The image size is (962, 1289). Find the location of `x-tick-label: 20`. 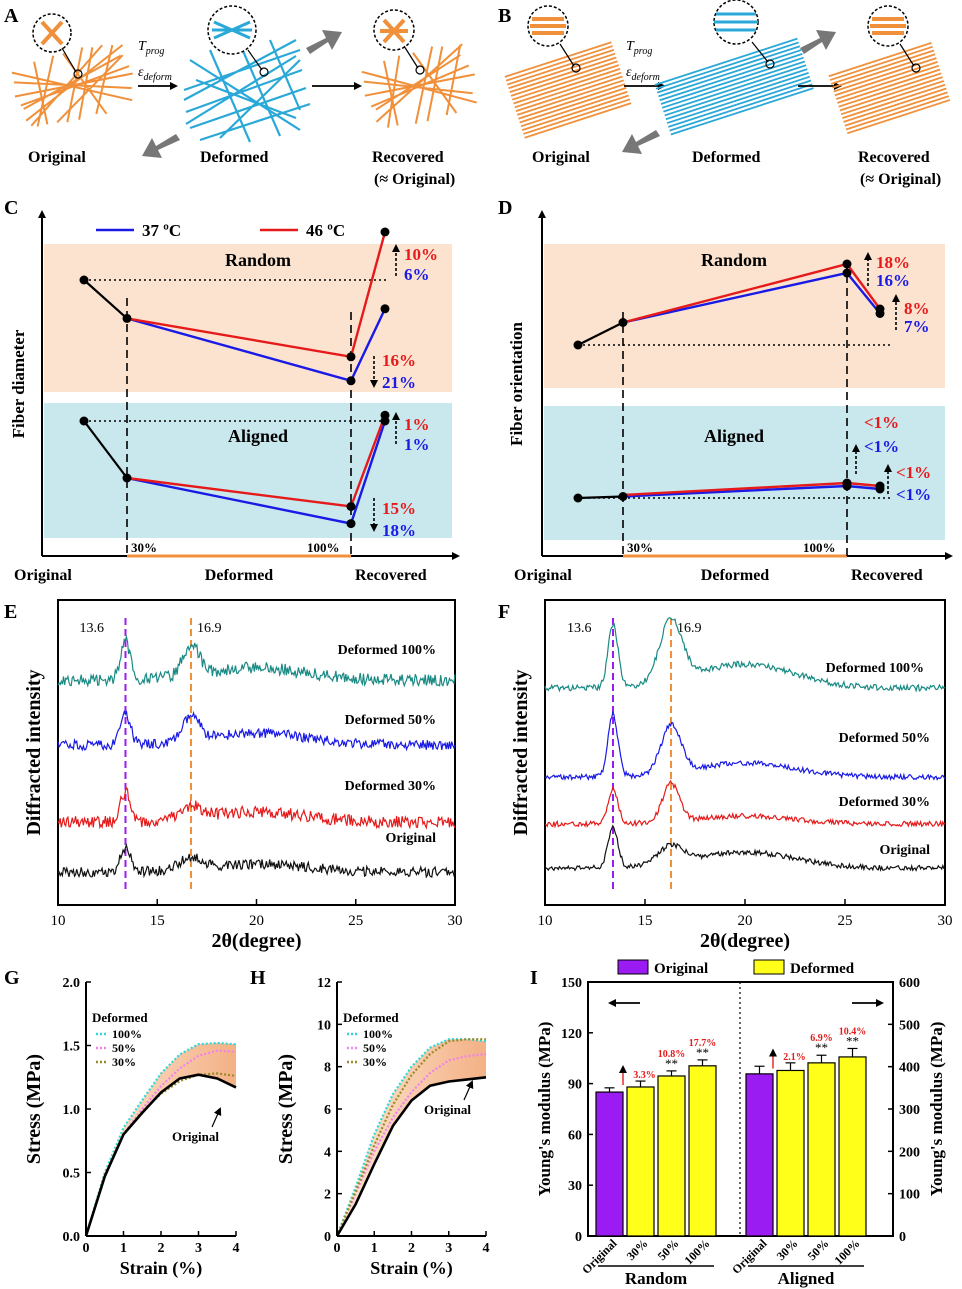

x-tick-label: 20 is located at coordinates (256, 921).